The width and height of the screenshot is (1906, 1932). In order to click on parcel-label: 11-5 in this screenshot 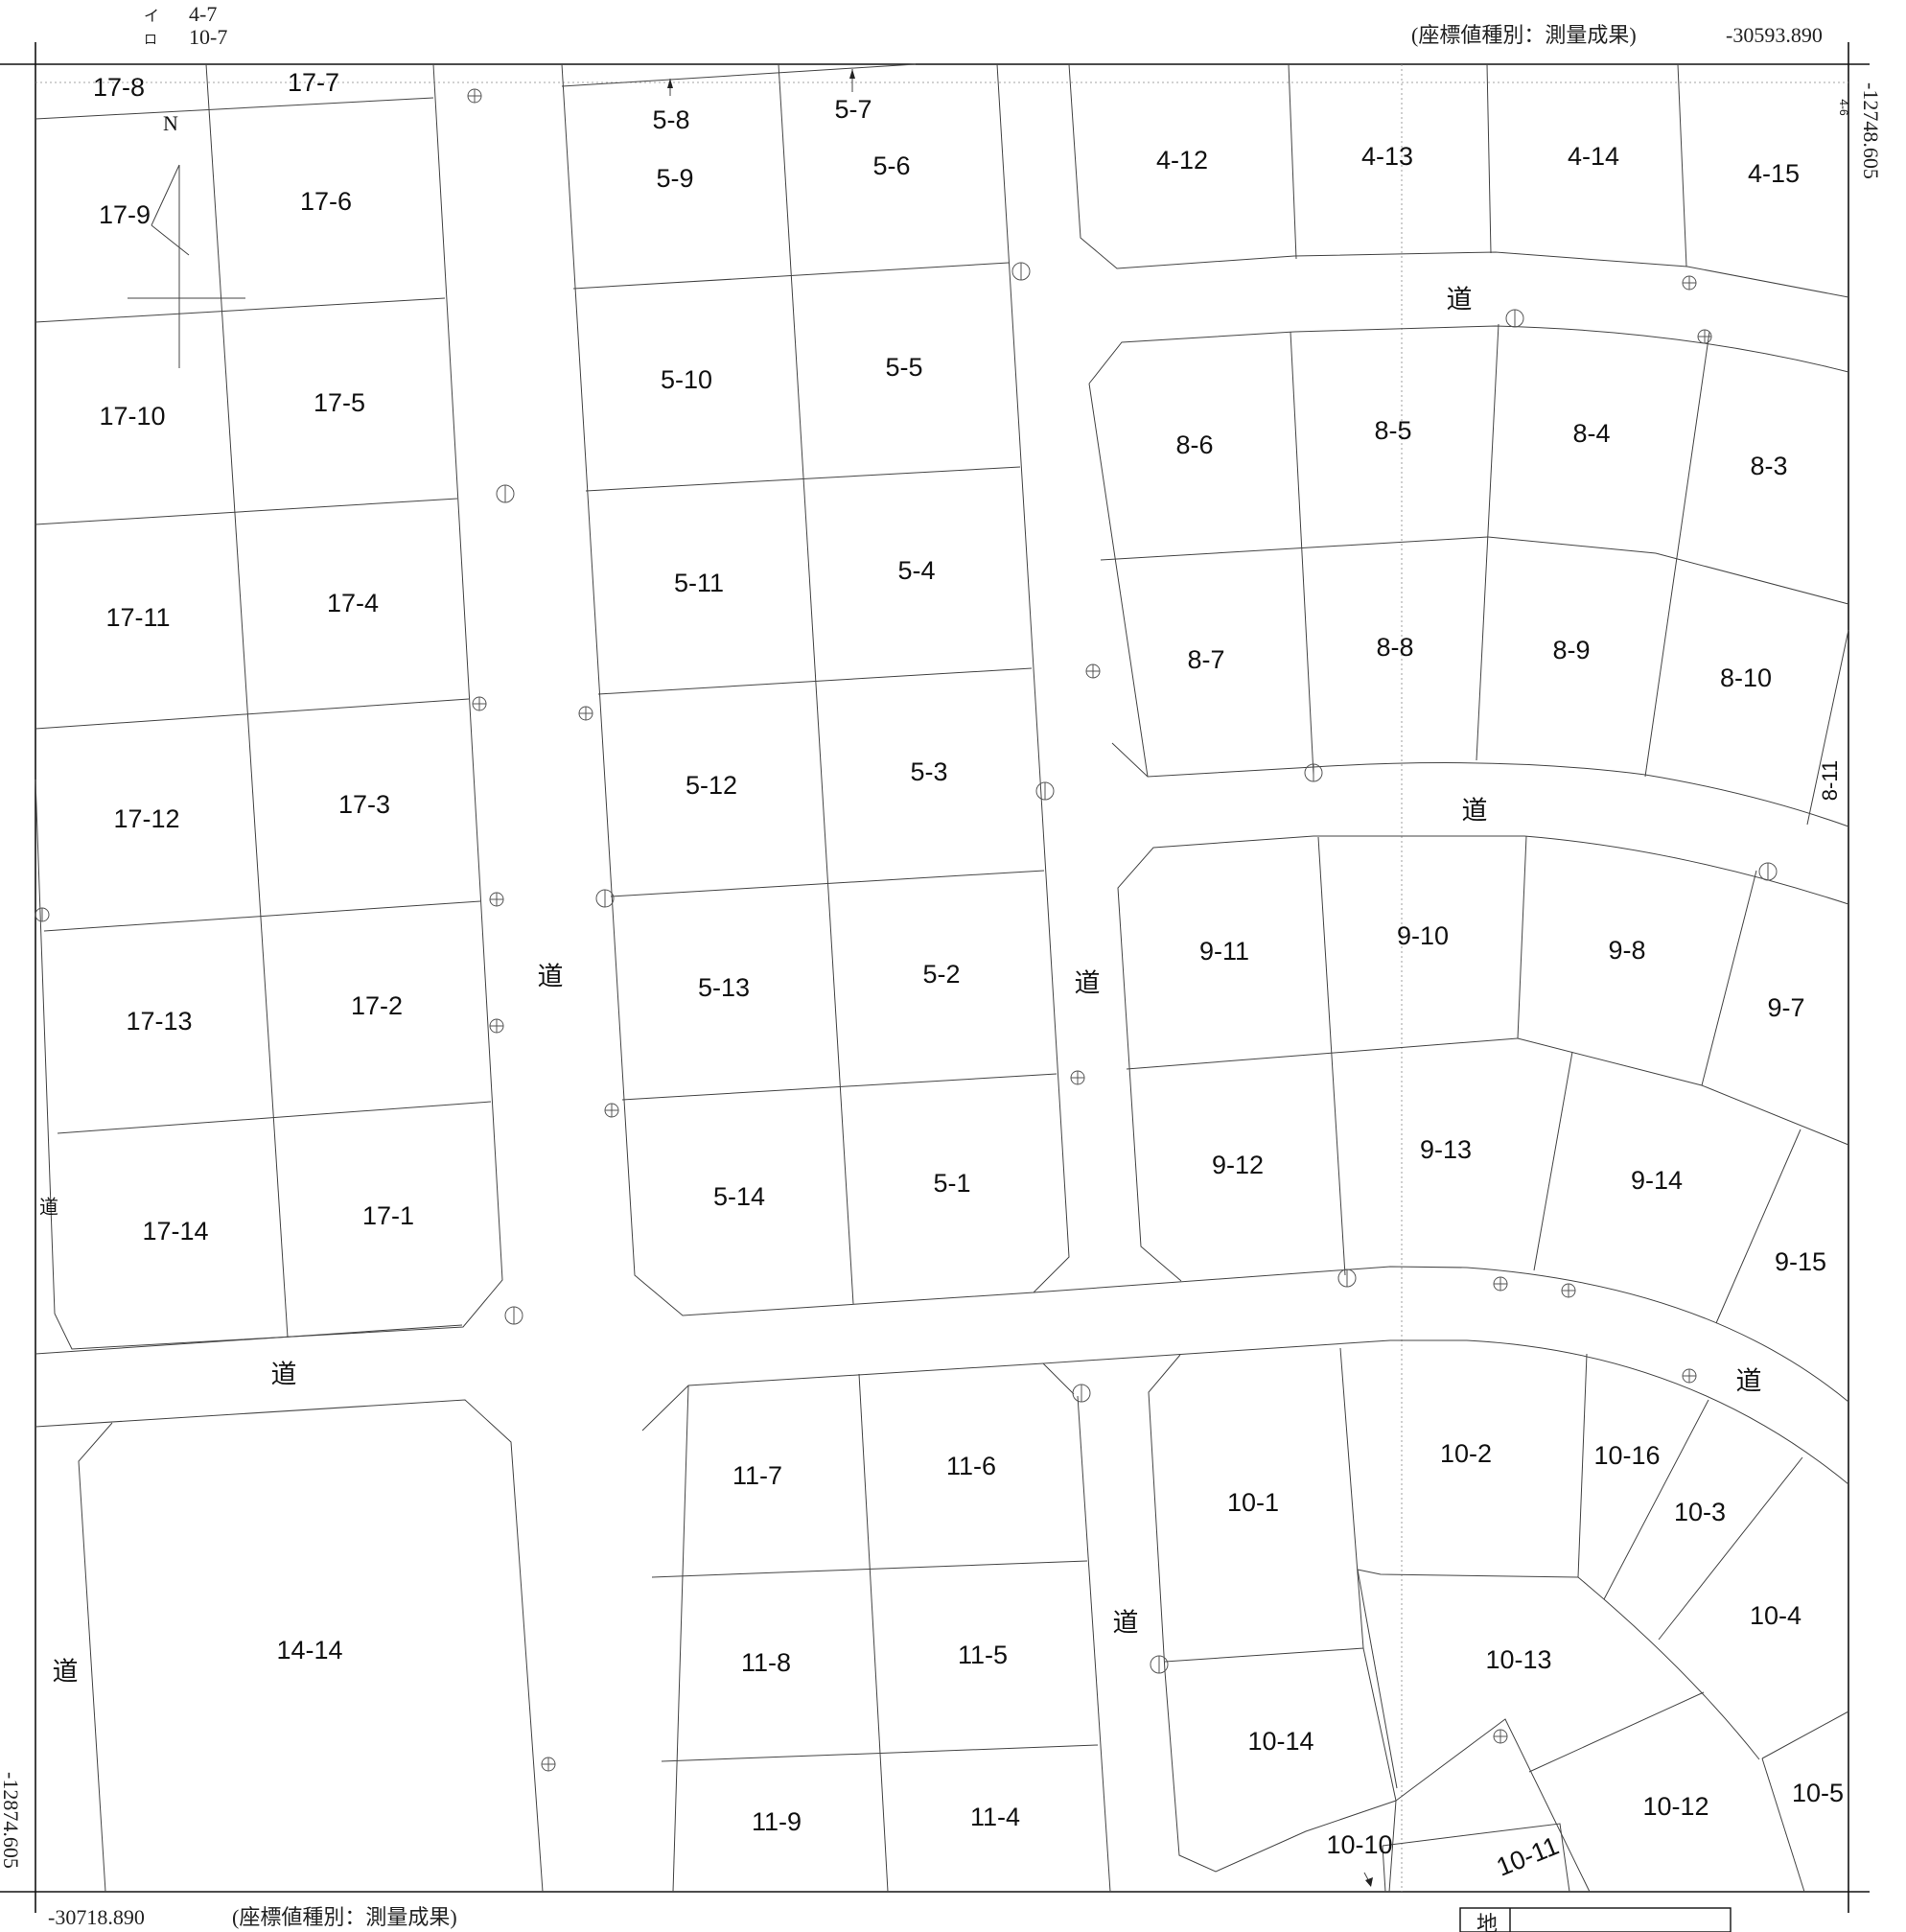, I will do `click(983, 1655)`.